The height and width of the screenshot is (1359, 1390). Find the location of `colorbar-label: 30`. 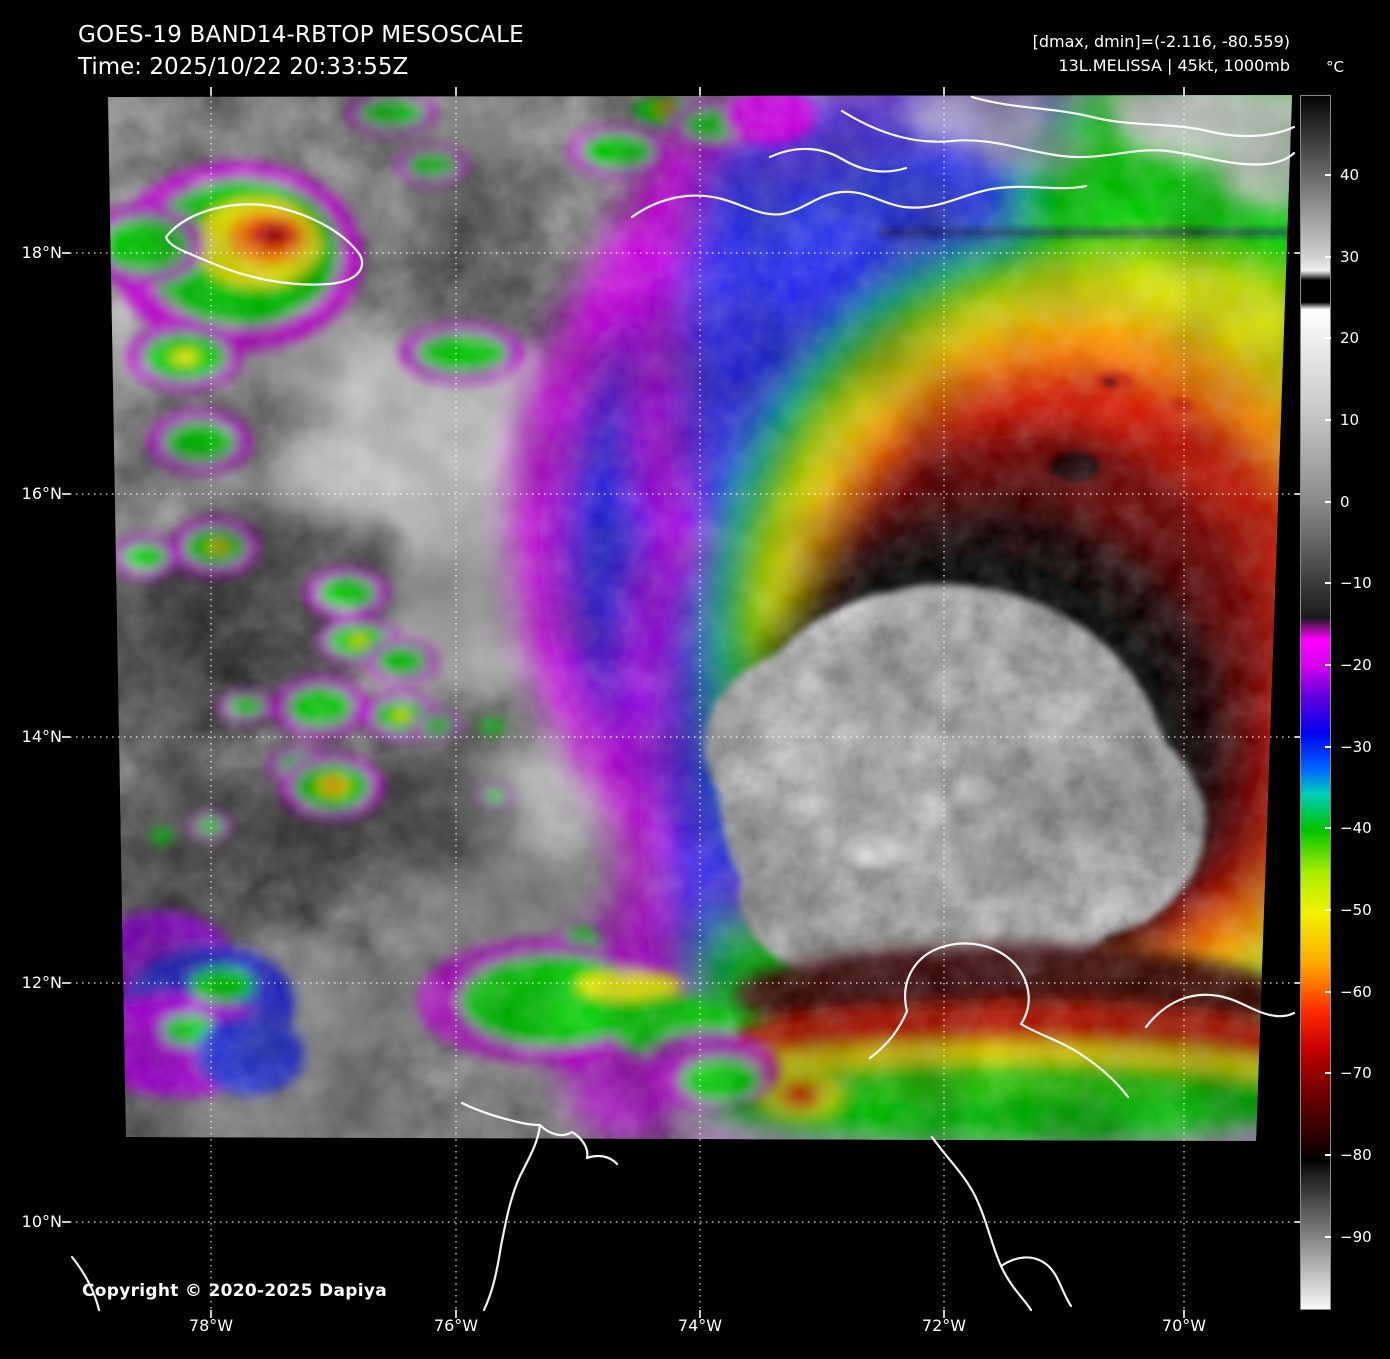

colorbar-label: 30 is located at coordinates (1350, 257).